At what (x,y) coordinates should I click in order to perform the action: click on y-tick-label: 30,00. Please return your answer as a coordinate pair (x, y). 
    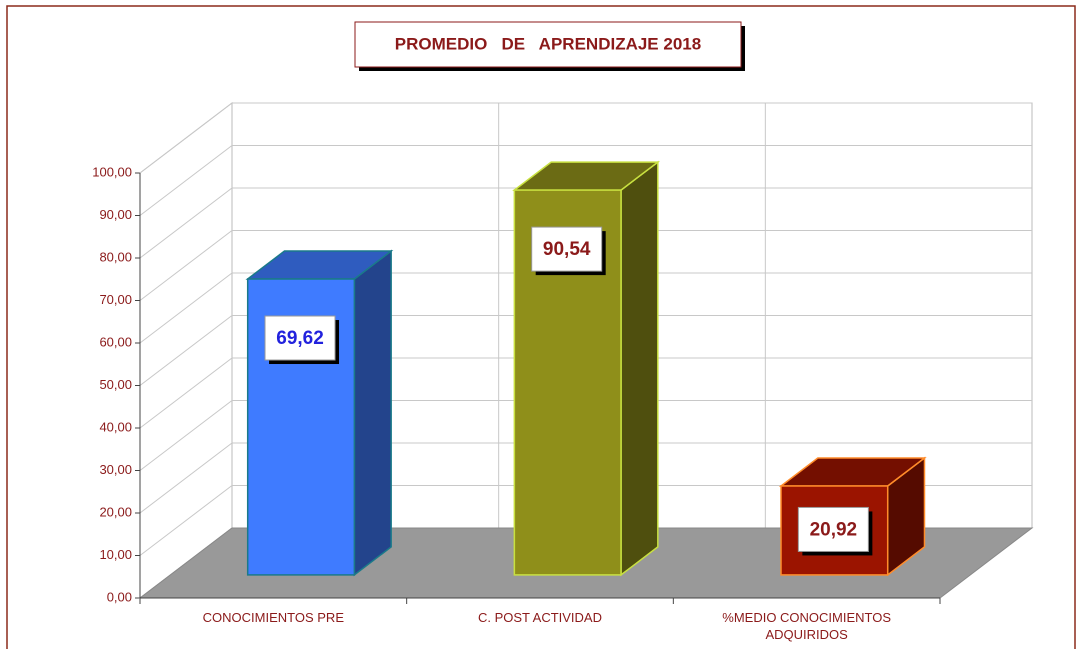
    Looking at the image, I should click on (115, 469).